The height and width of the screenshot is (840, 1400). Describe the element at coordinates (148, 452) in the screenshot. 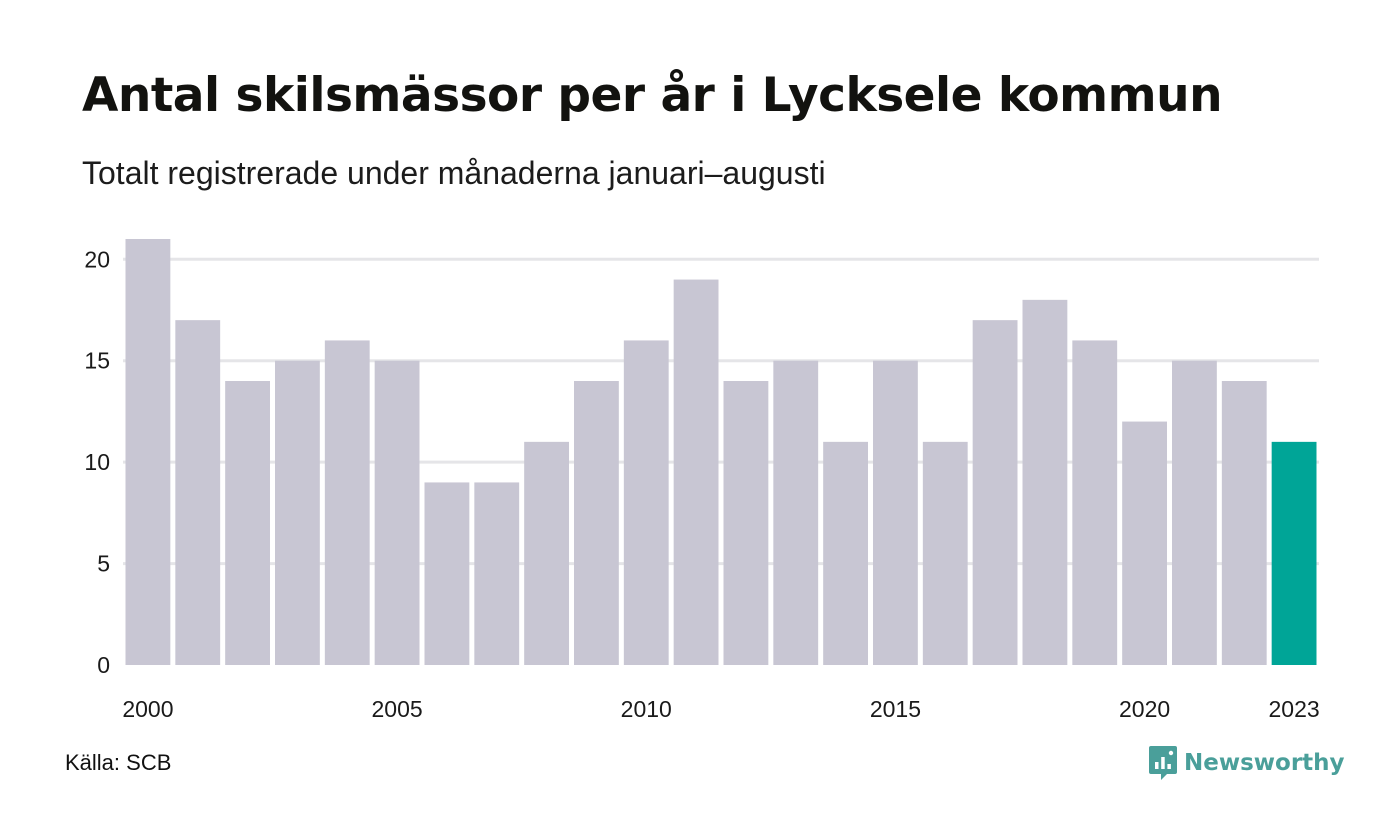

I see `bar-2000` at that location.